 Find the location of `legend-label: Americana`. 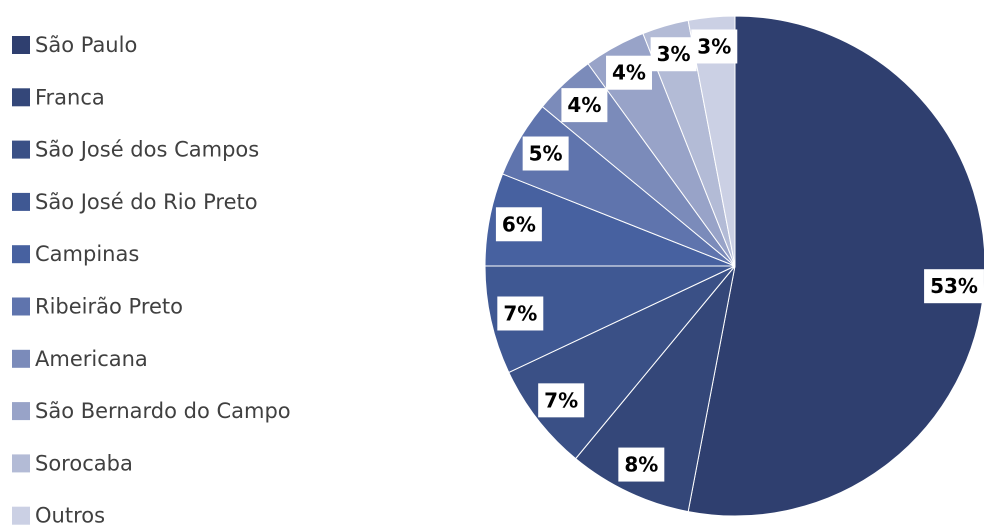

legend-label: Americana is located at coordinates (91, 359).